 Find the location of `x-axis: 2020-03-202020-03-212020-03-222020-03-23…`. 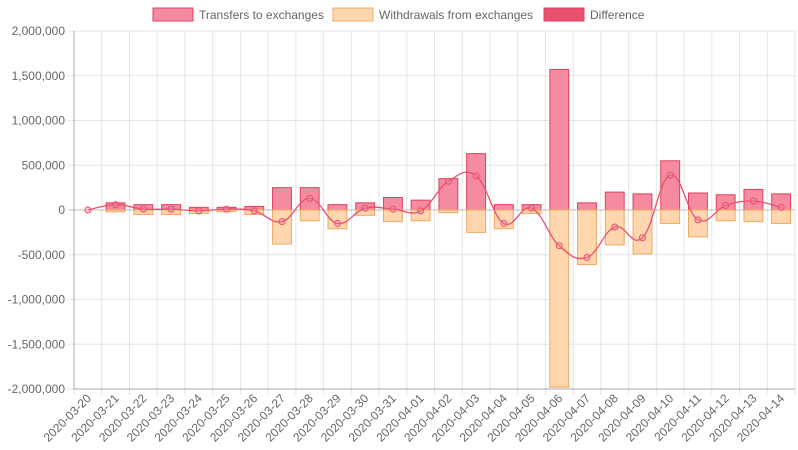

x-axis: 2020-03-202020-03-212020-03-222020-03-23… is located at coordinates (418, 416).